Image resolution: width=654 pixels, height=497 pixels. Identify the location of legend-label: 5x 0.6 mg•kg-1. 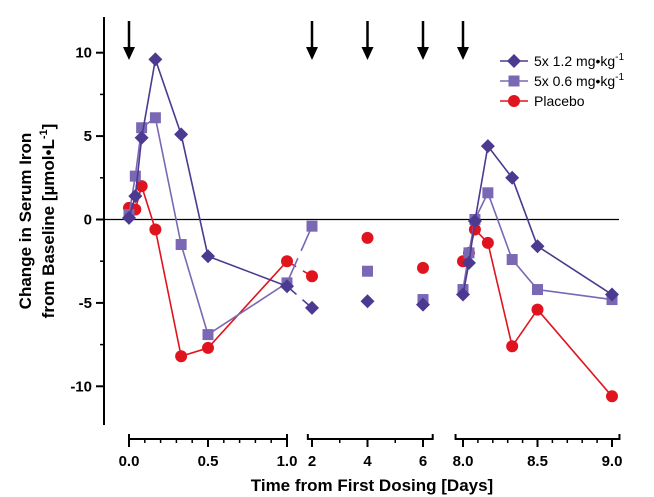
(579, 80).